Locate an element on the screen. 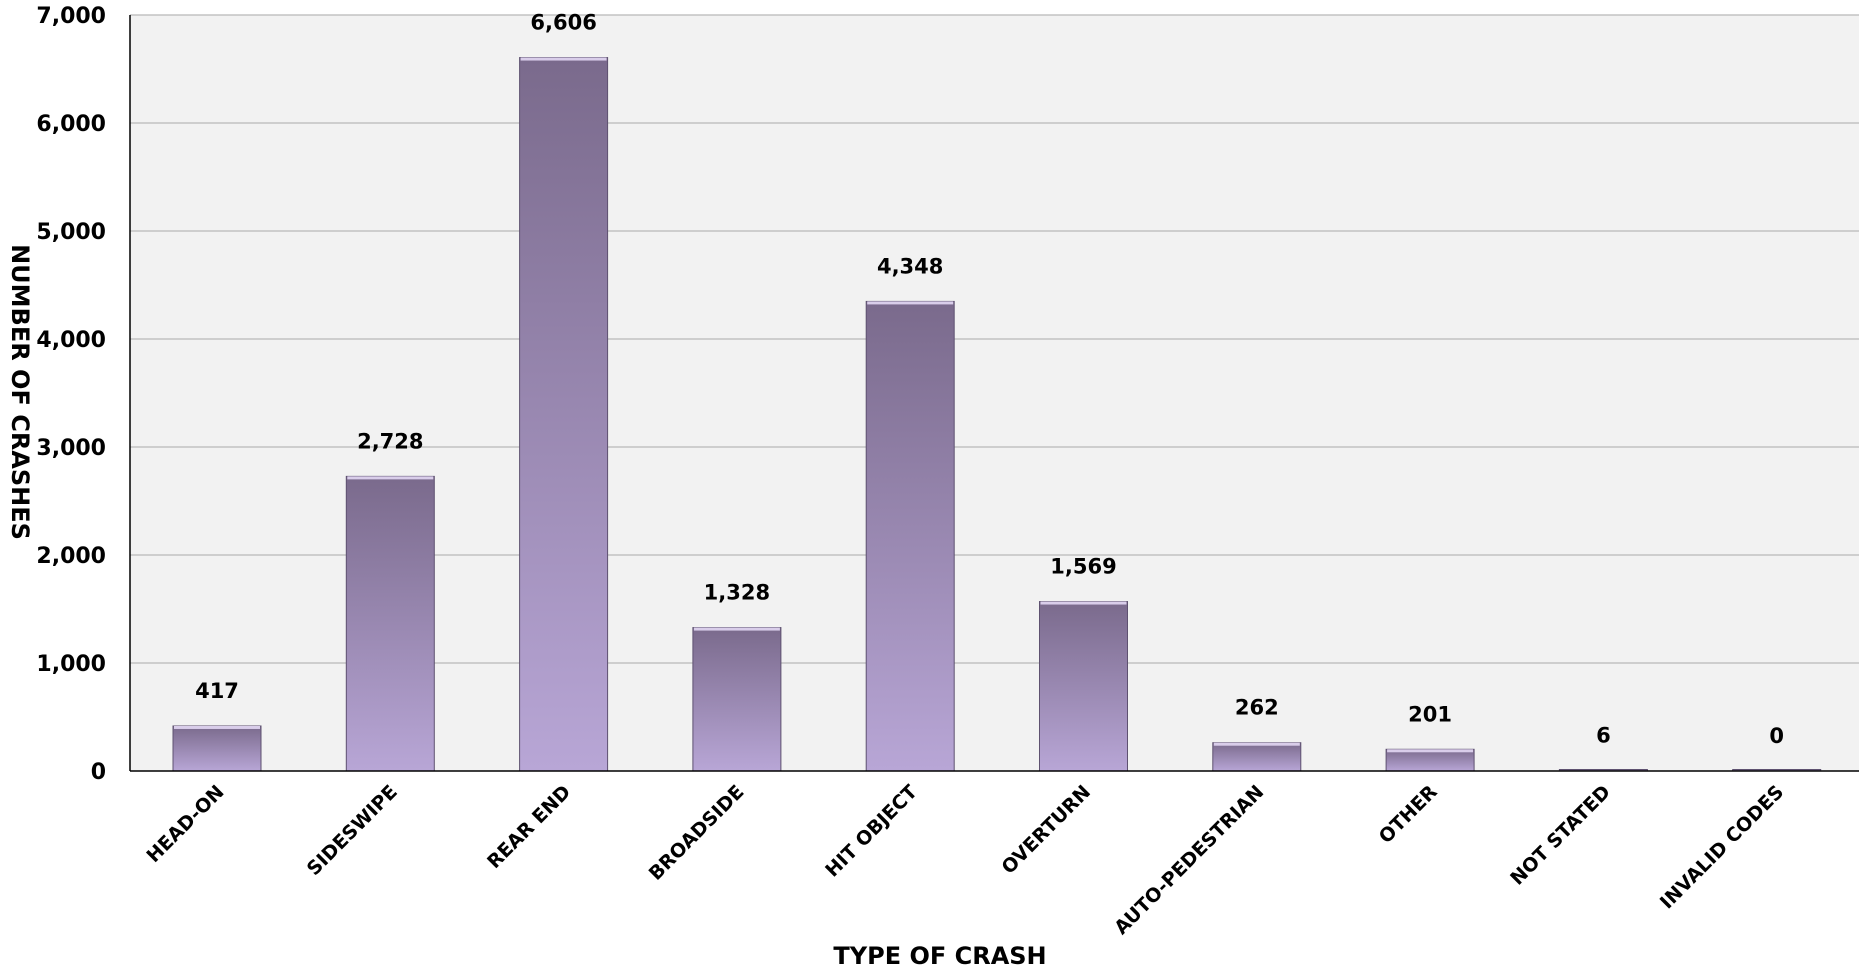 The height and width of the screenshot is (975, 1859). data-label: 201 is located at coordinates (1430, 714).